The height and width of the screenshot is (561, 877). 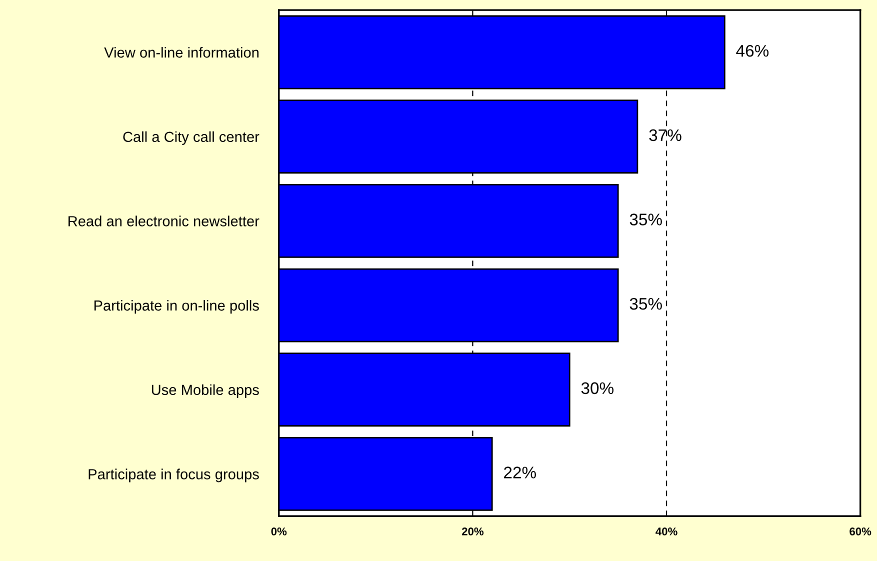 What do you see at coordinates (520, 472) in the screenshot?
I see `data-label: 22%` at bounding box center [520, 472].